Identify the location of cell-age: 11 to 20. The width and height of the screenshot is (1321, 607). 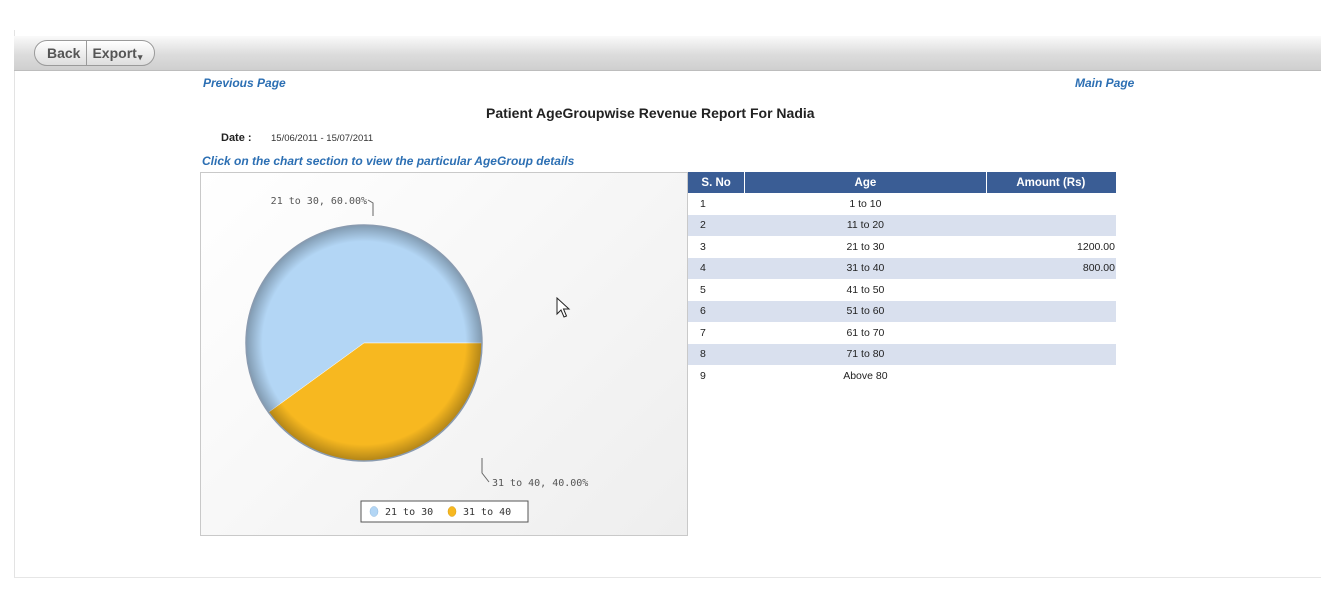
(865, 225).